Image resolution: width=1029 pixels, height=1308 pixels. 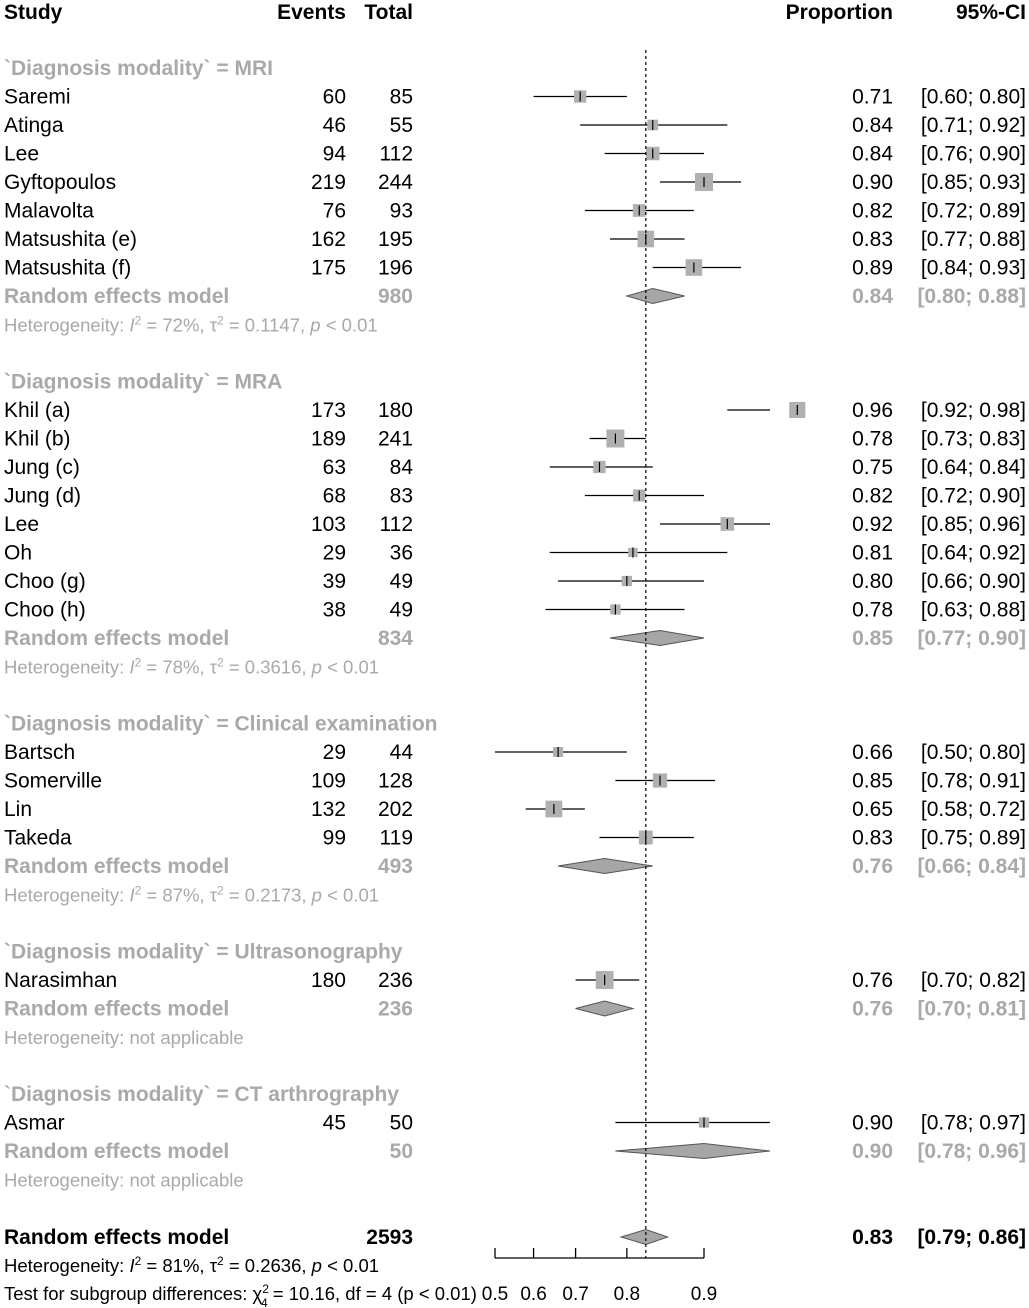 What do you see at coordinates (334, 467) in the screenshot?
I see `events-value: 63` at bounding box center [334, 467].